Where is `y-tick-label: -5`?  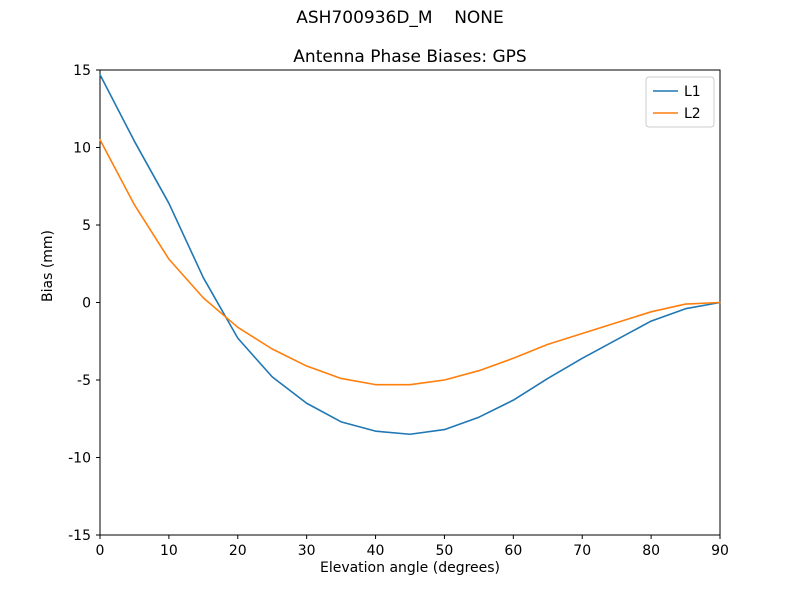 y-tick-label: -5 is located at coordinates (84, 381).